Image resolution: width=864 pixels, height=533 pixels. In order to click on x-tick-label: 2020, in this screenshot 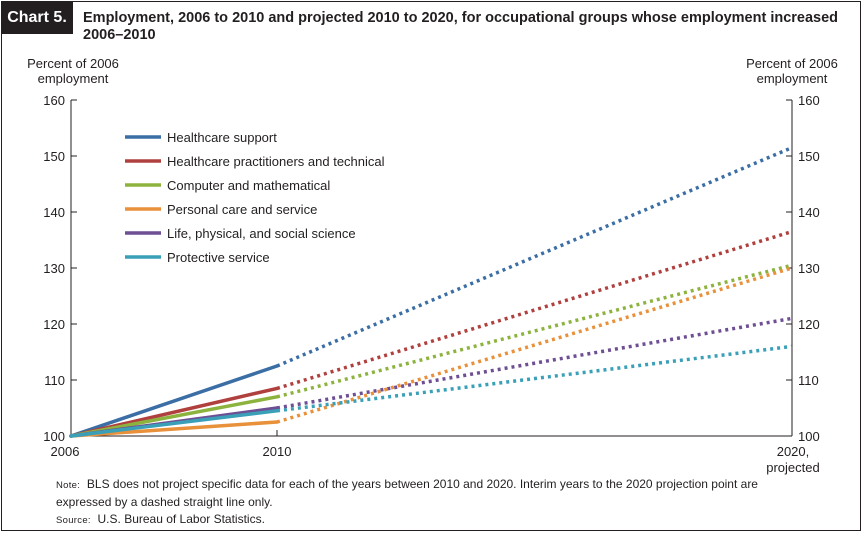, I will do `click(793, 451)`.